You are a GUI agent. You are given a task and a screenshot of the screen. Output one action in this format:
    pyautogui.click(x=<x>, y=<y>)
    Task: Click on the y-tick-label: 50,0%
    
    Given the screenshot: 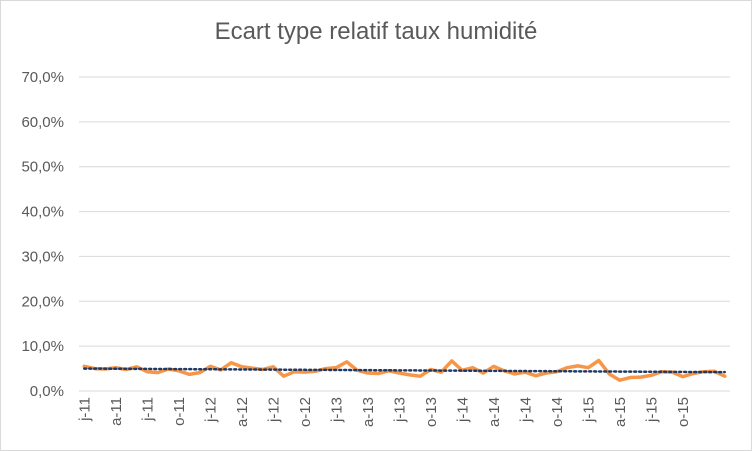 What is the action you would take?
    pyautogui.click(x=42, y=167)
    